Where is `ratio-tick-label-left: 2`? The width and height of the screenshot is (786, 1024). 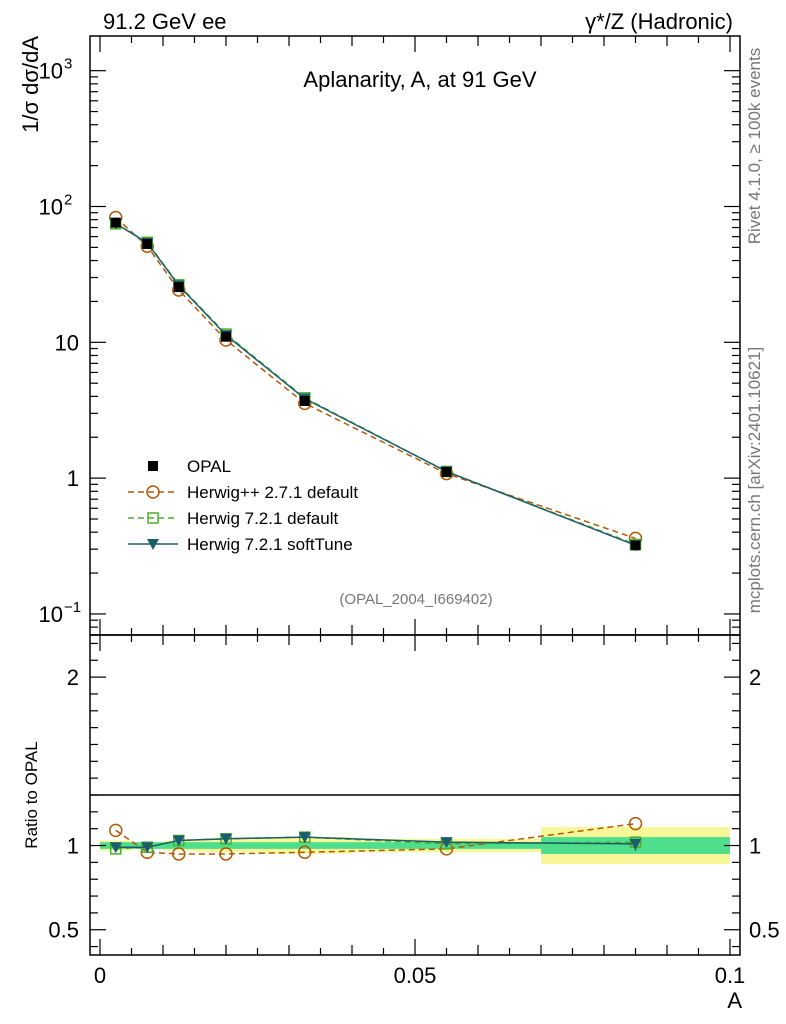
ratio-tick-label-left: 2 is located at coordinates (73, 677).